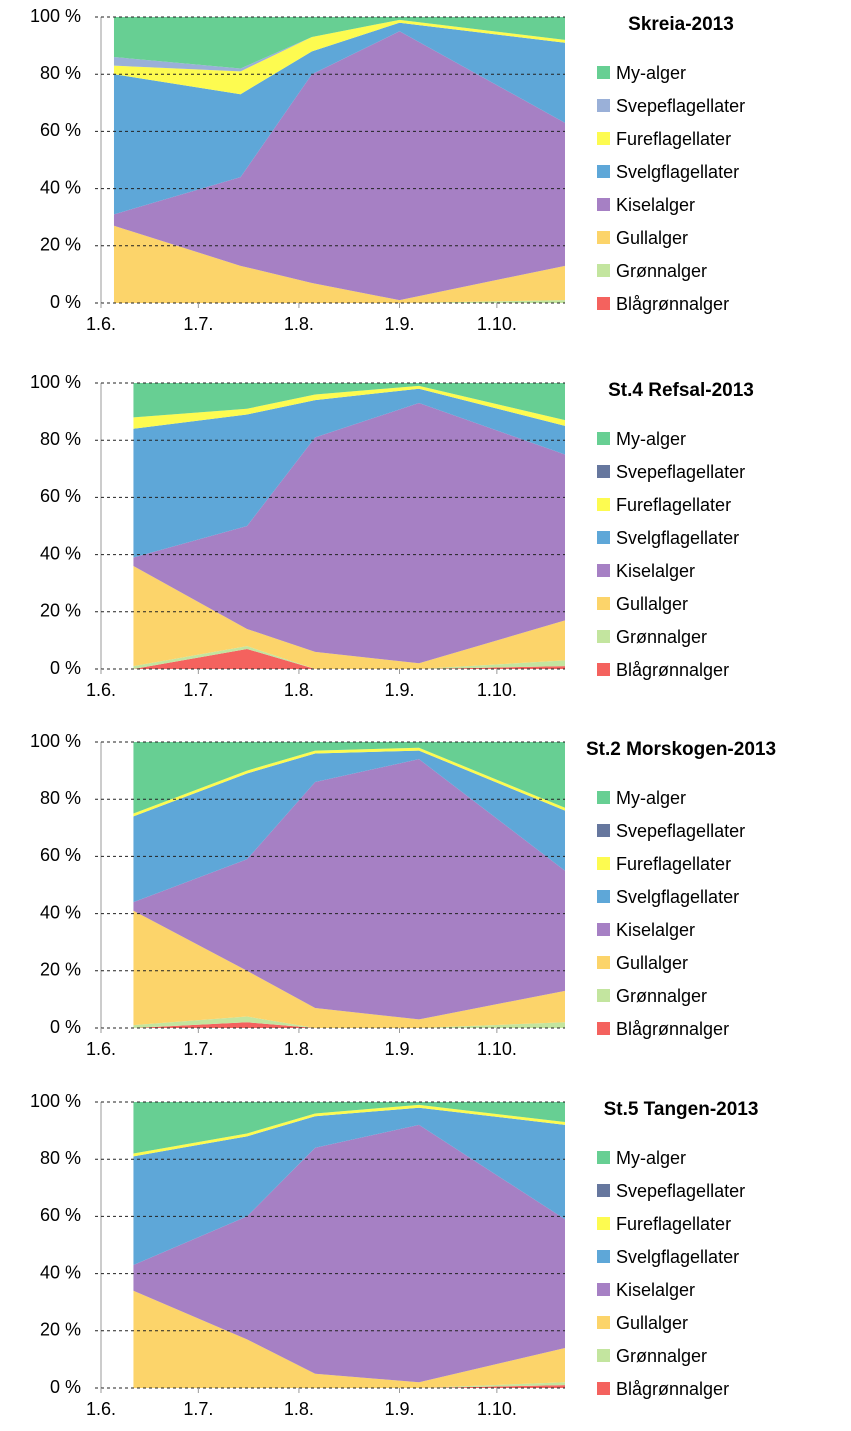  Describe the element at coordinates (681, 390) in the screenshot. I see `chart-title: St.4 Refsal-2013` at that location.